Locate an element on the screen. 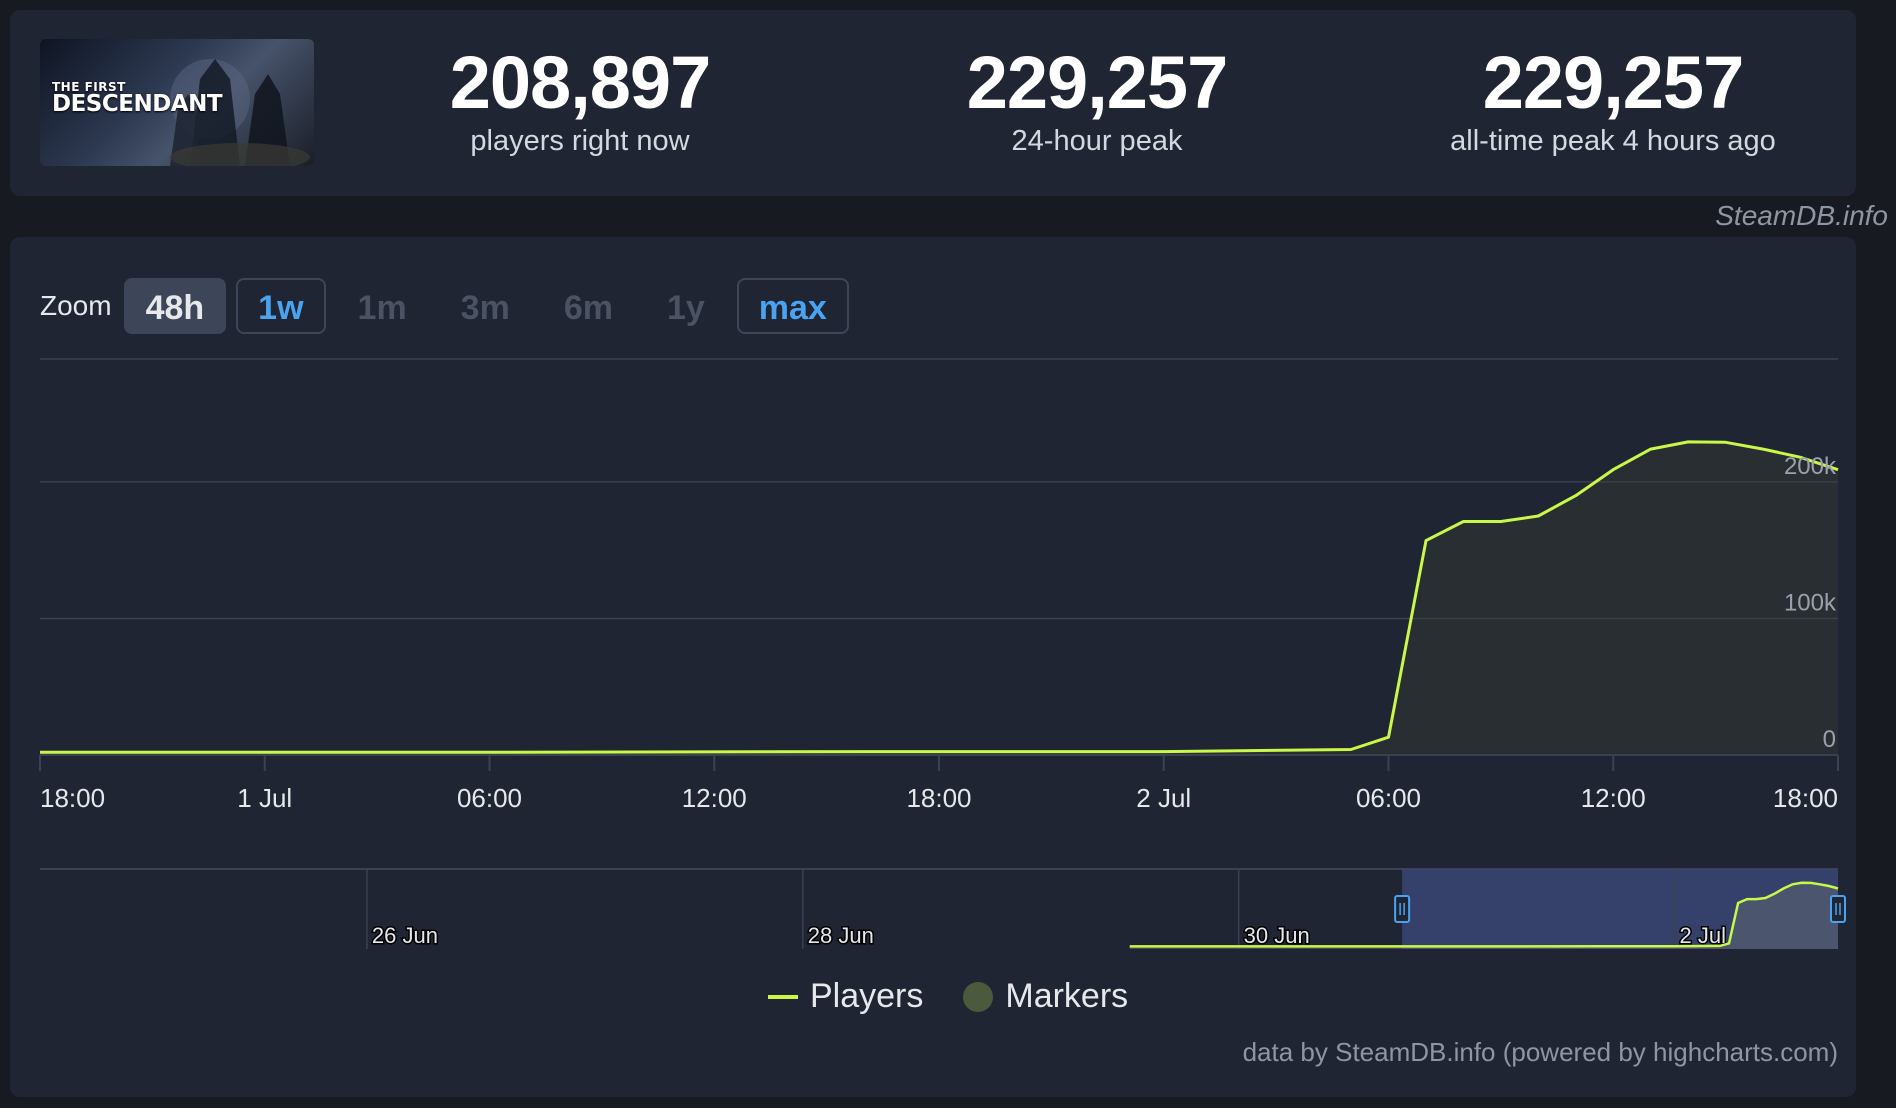 The height and width of the screenshot is (1108, 1896). x-tick-label: 1 Jul is located at coordinates (264, 798).